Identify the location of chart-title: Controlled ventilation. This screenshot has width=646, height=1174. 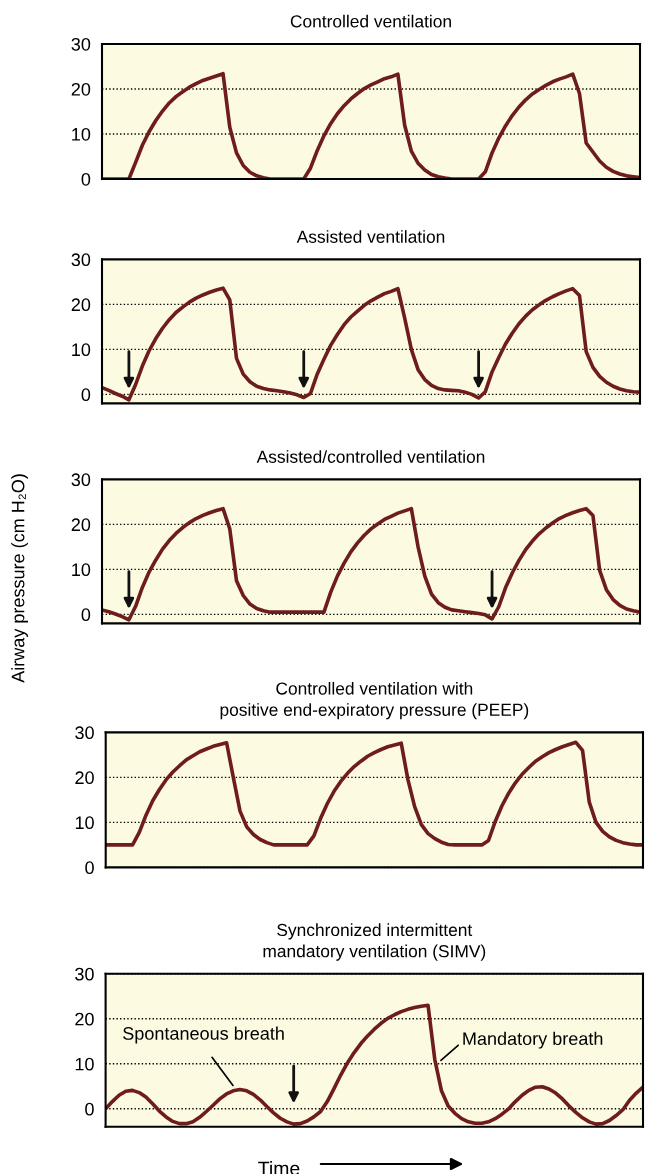
(370, 21).